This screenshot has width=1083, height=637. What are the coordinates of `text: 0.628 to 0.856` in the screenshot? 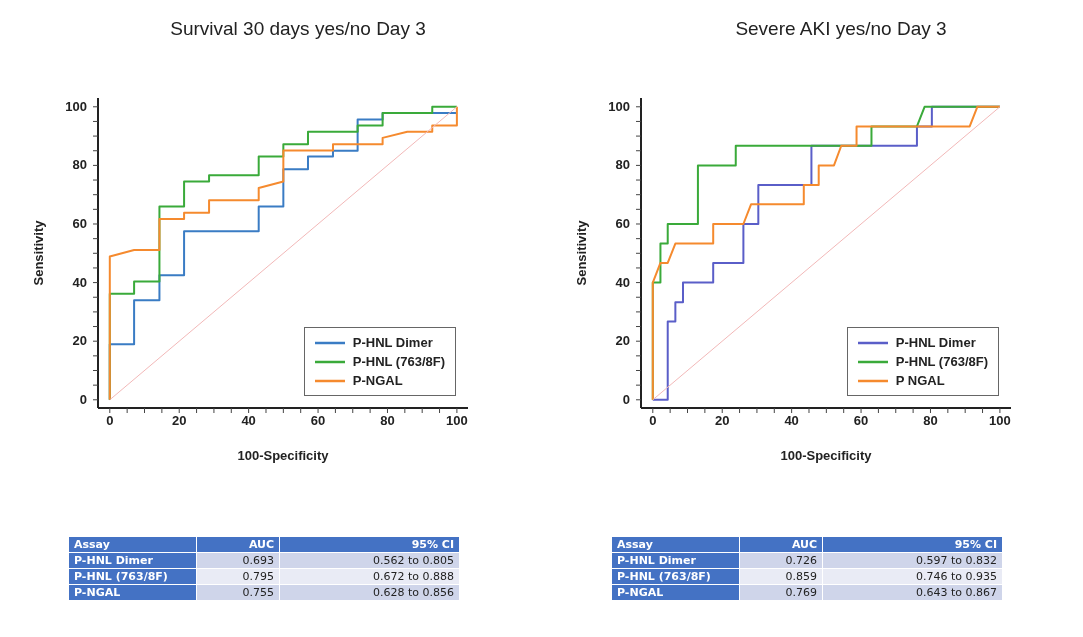 It's located at (369, 592).